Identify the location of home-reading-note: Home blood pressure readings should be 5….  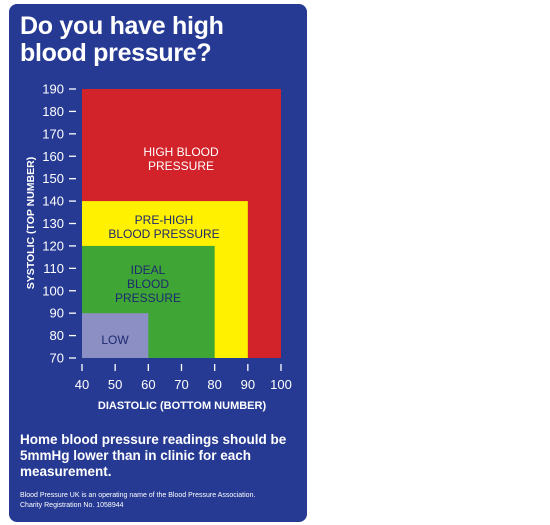
(153, 455).